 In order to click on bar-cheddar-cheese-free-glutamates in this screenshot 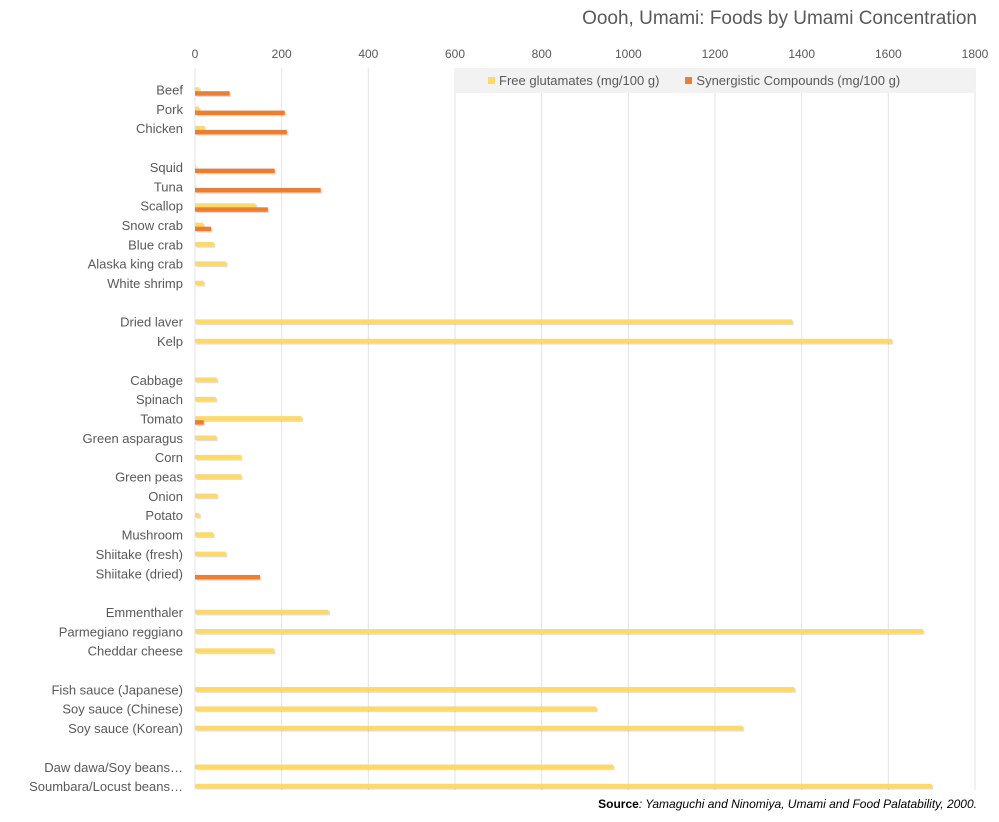, I will do `click(234, 650)`.